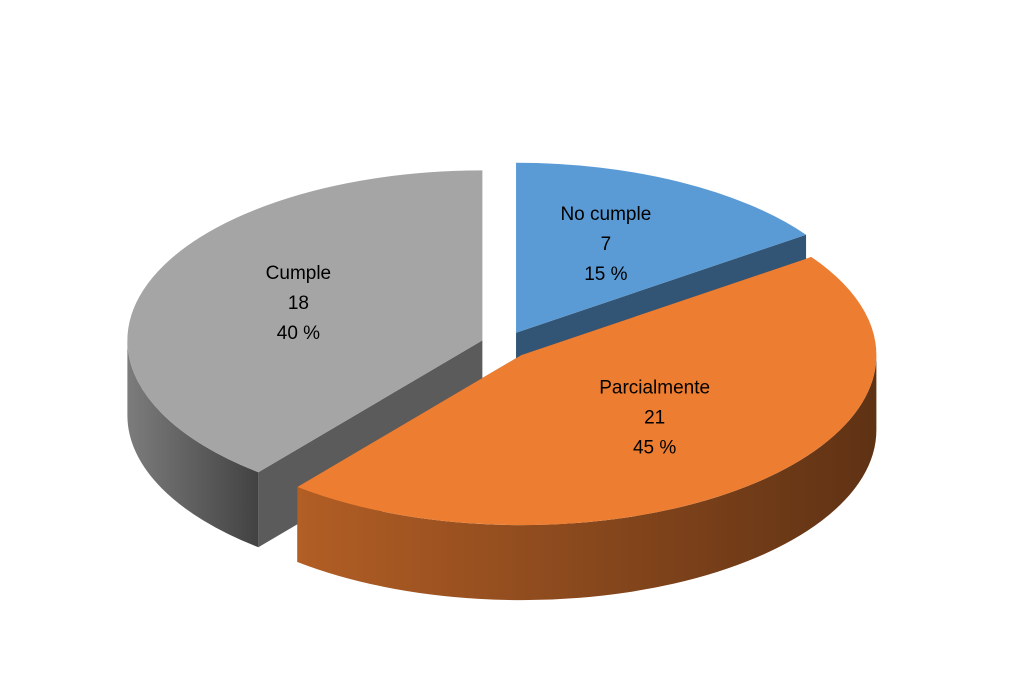 Image resolution: width=1018 pixels, height=692 pixels. I want to click on slice-top, so click(661, 247).